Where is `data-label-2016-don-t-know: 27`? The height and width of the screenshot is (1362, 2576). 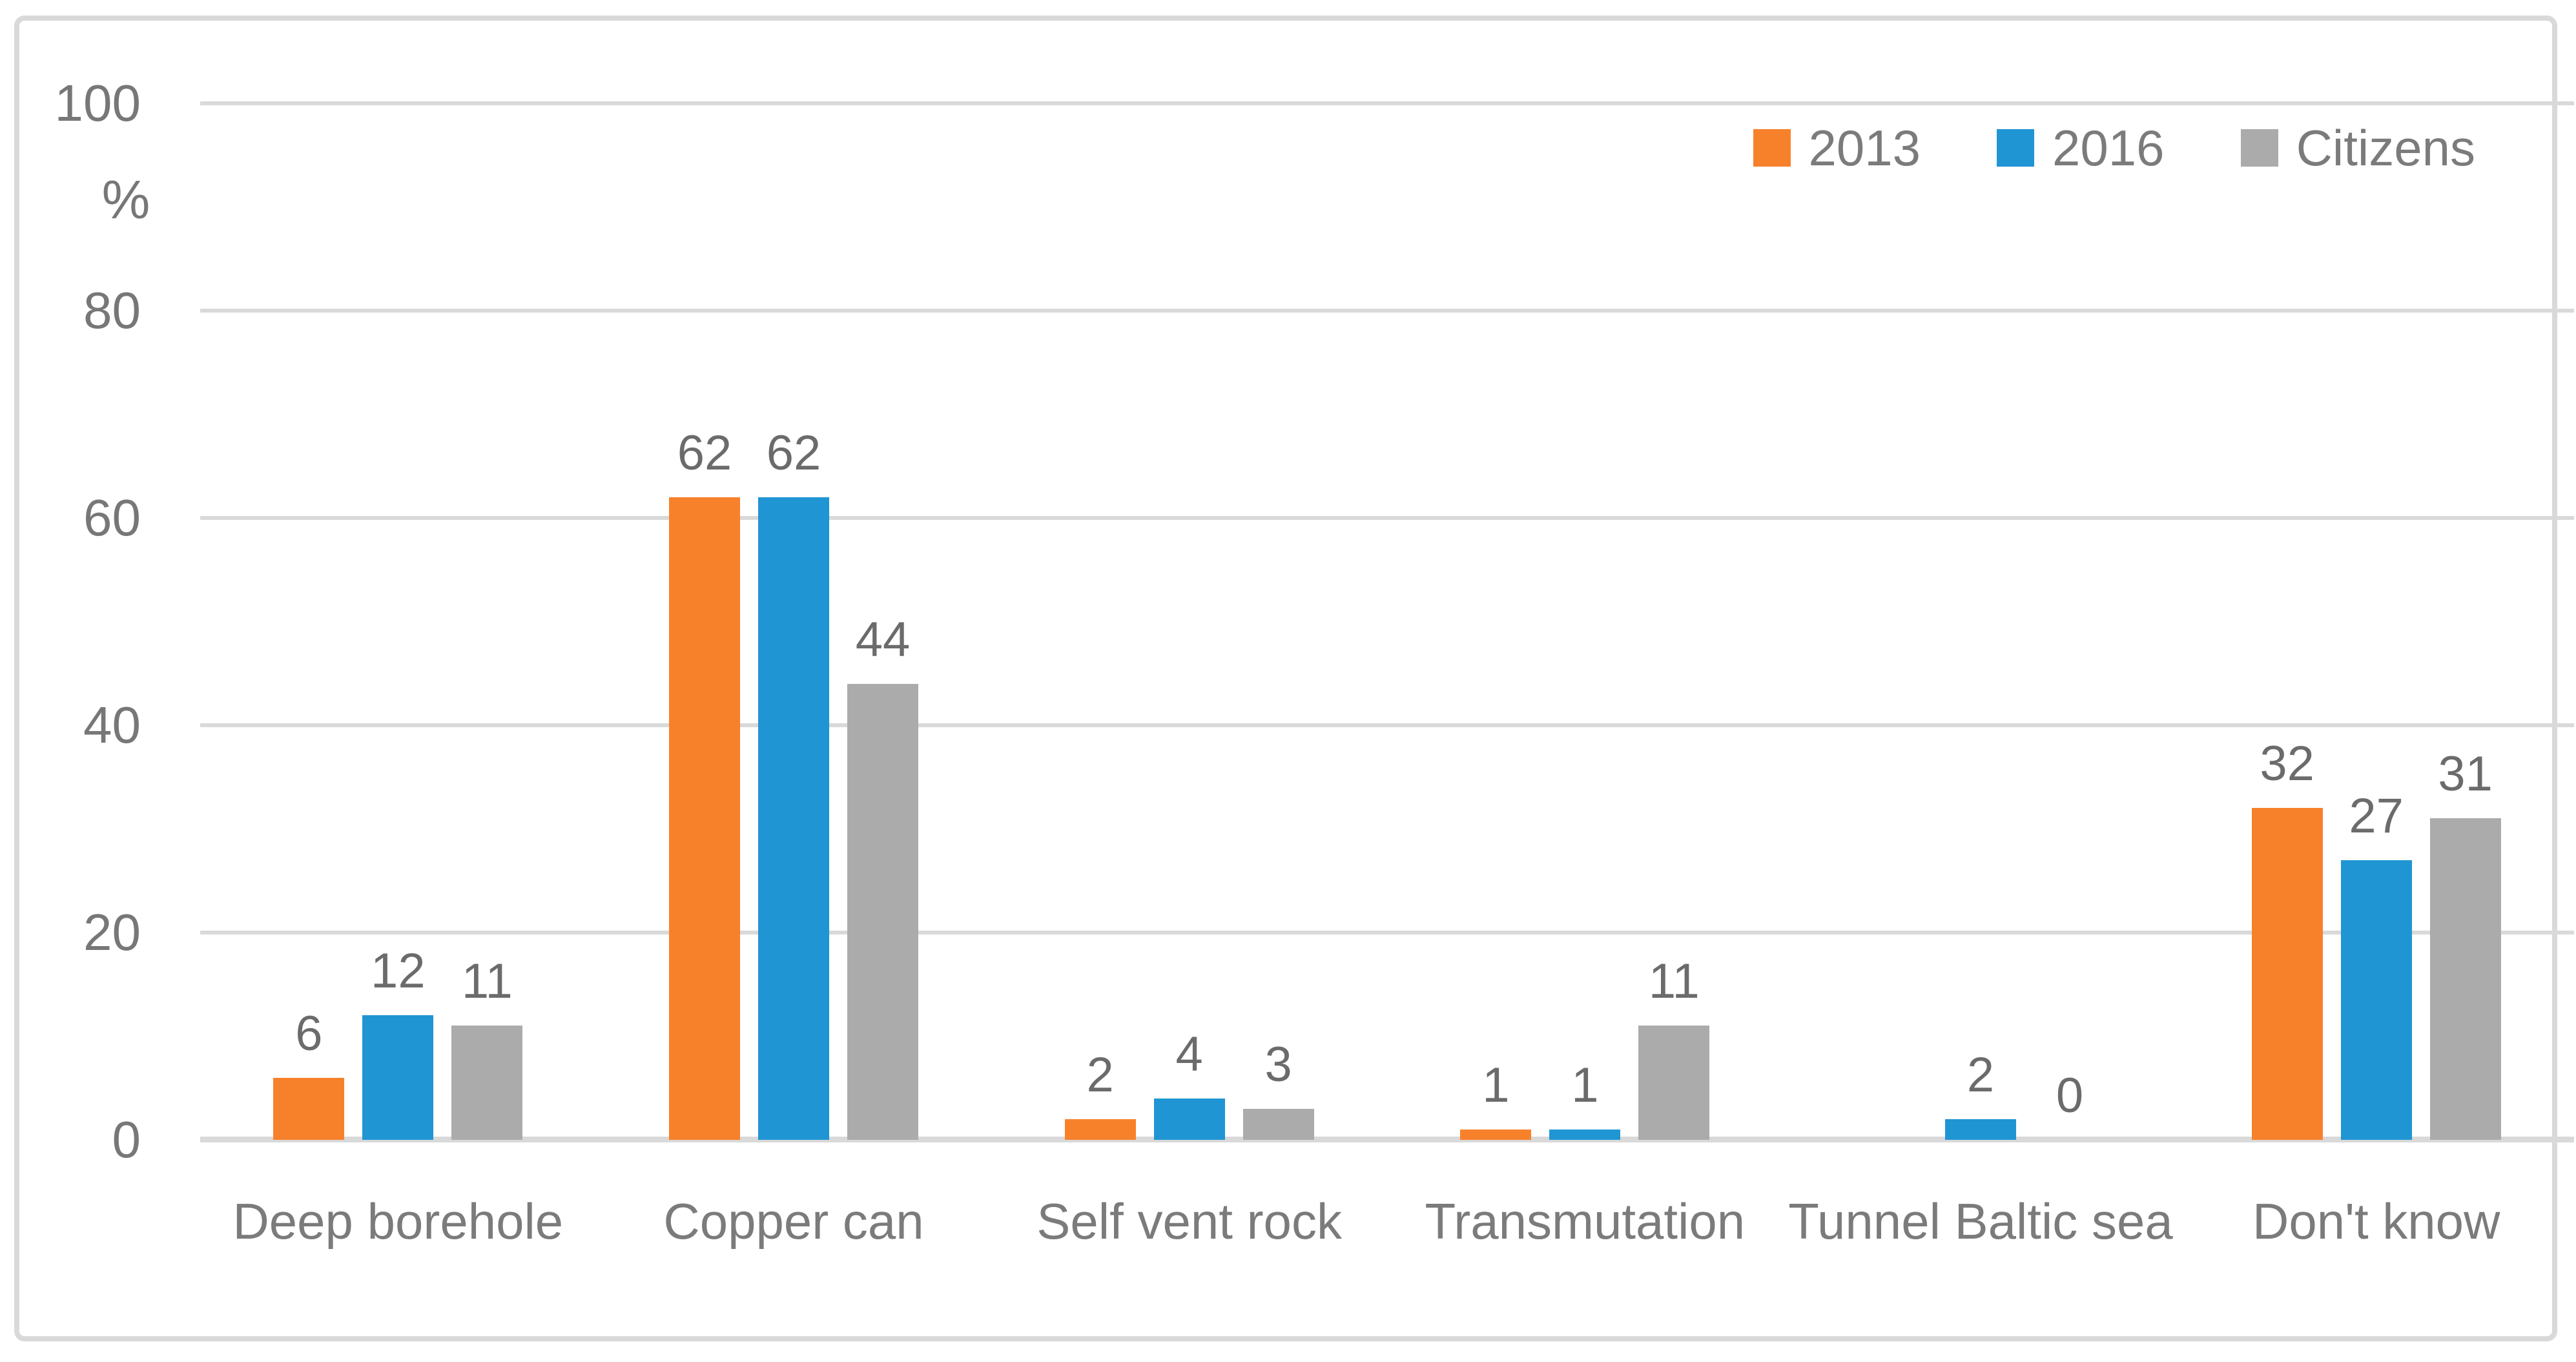 data-label-2016-don-t-know: 27 is located at coordinates (2376, 816).